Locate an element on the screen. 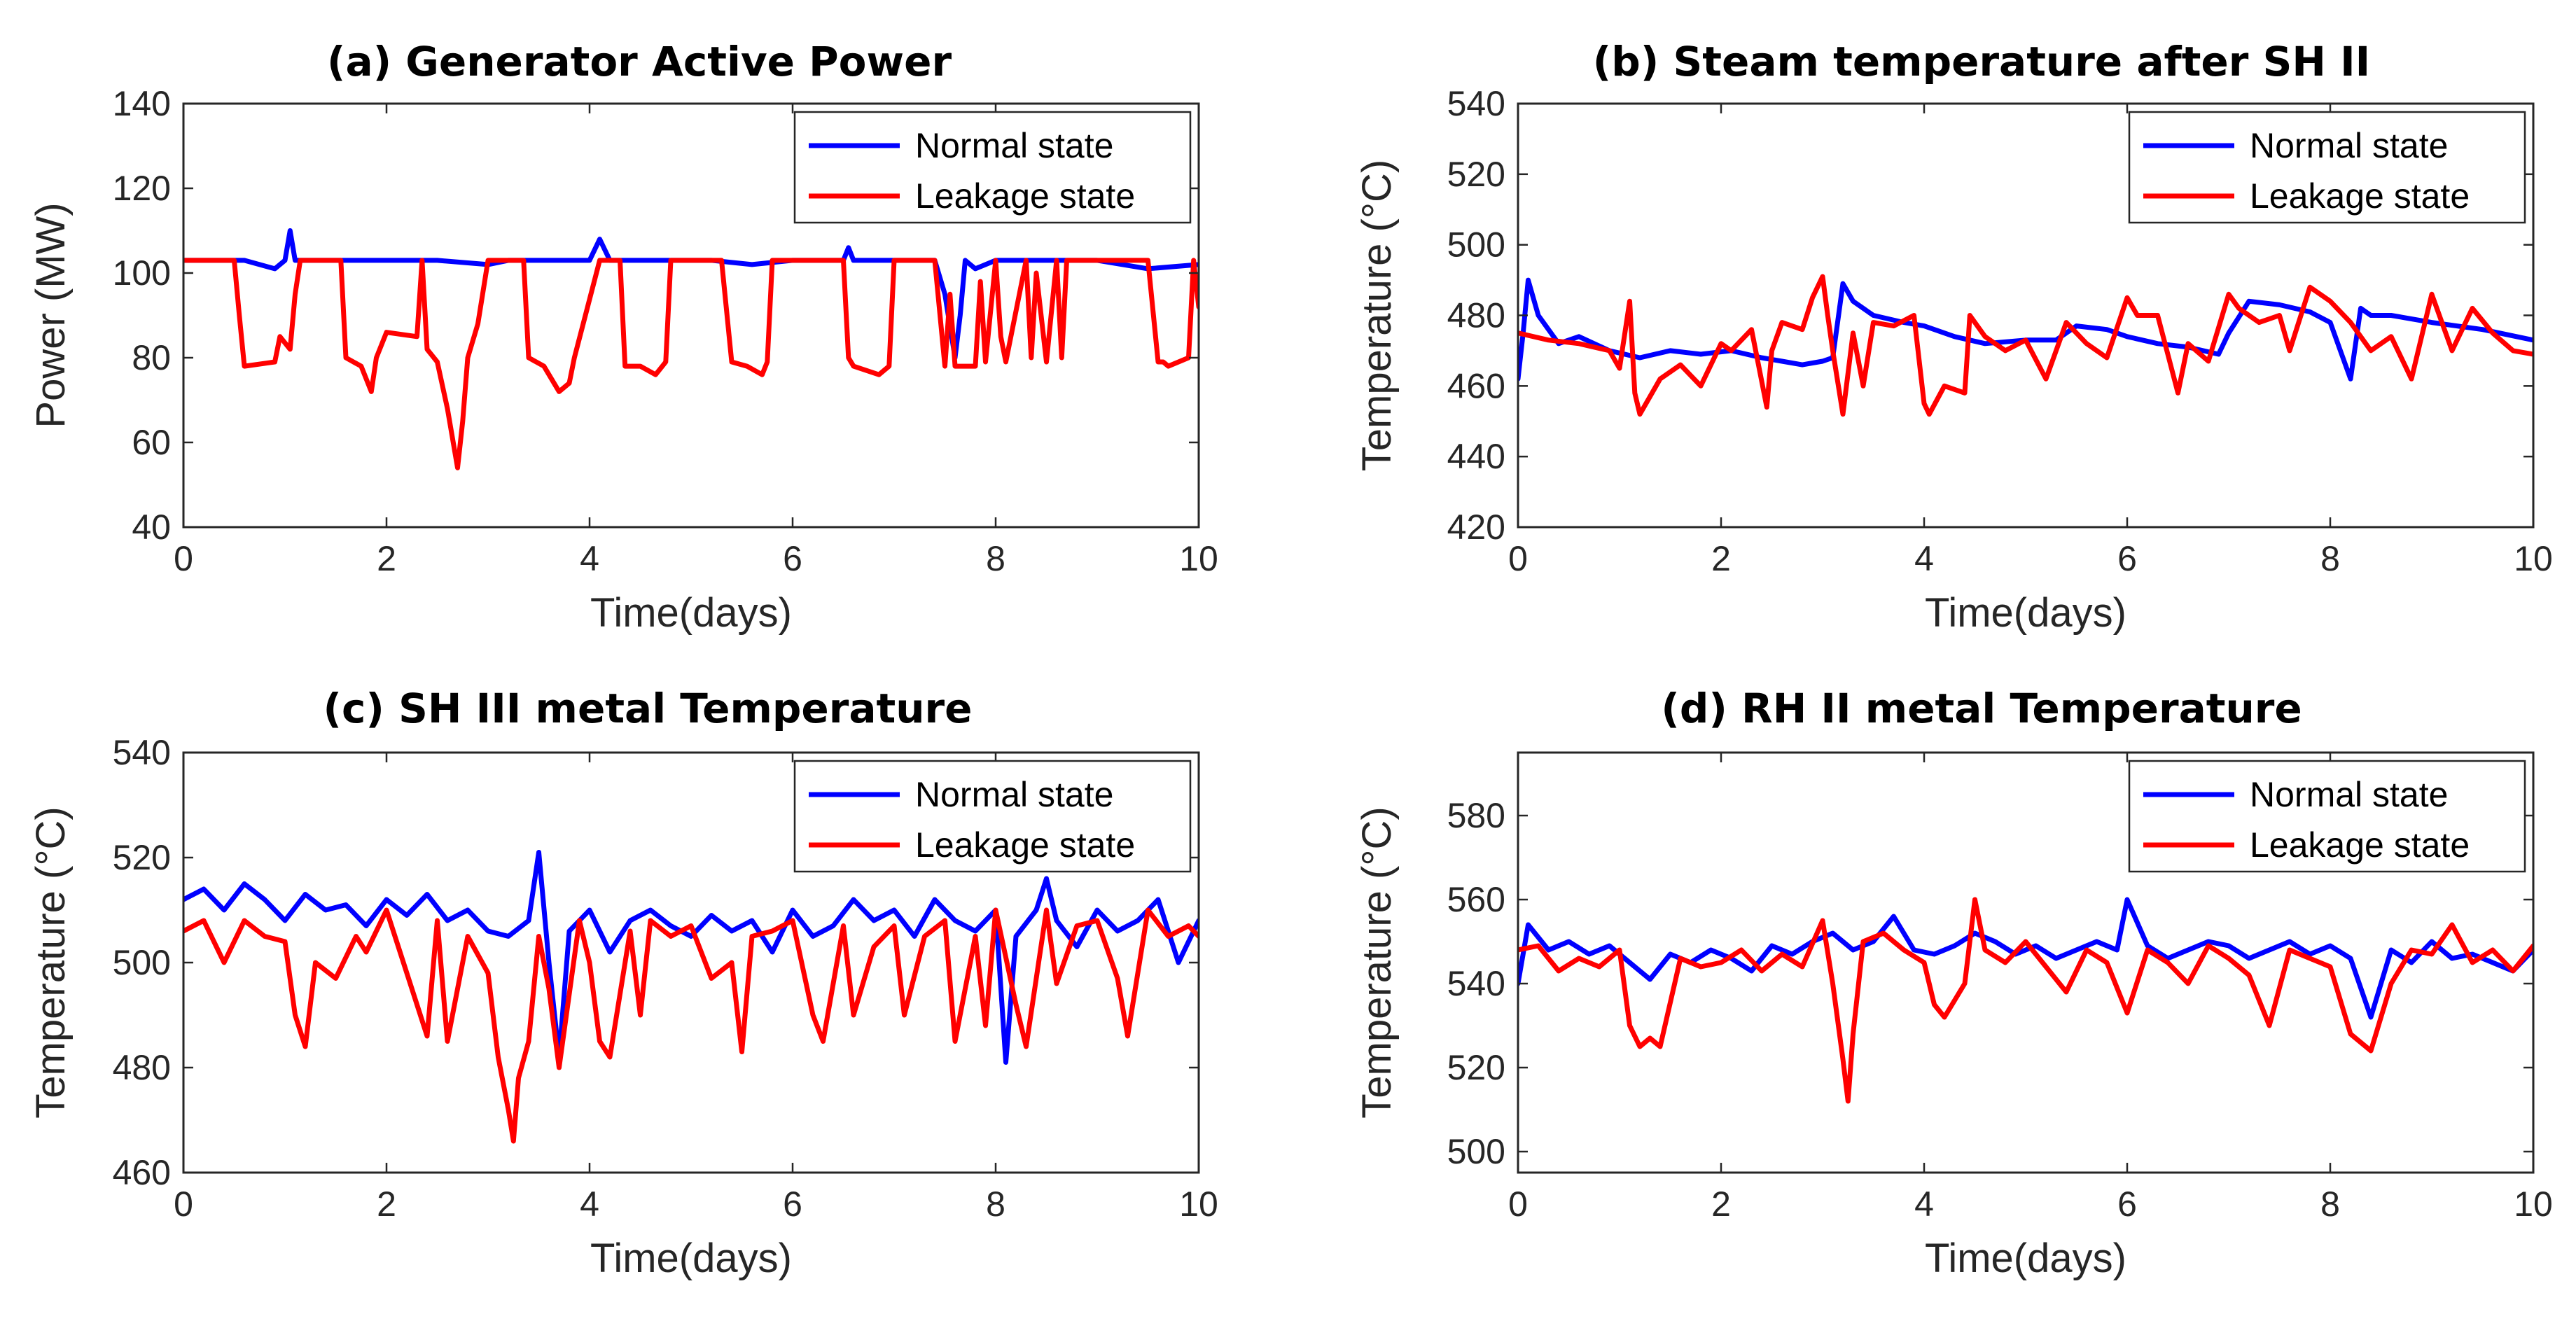  y-tick-label: 560 is located at coordinates (1476, 900).